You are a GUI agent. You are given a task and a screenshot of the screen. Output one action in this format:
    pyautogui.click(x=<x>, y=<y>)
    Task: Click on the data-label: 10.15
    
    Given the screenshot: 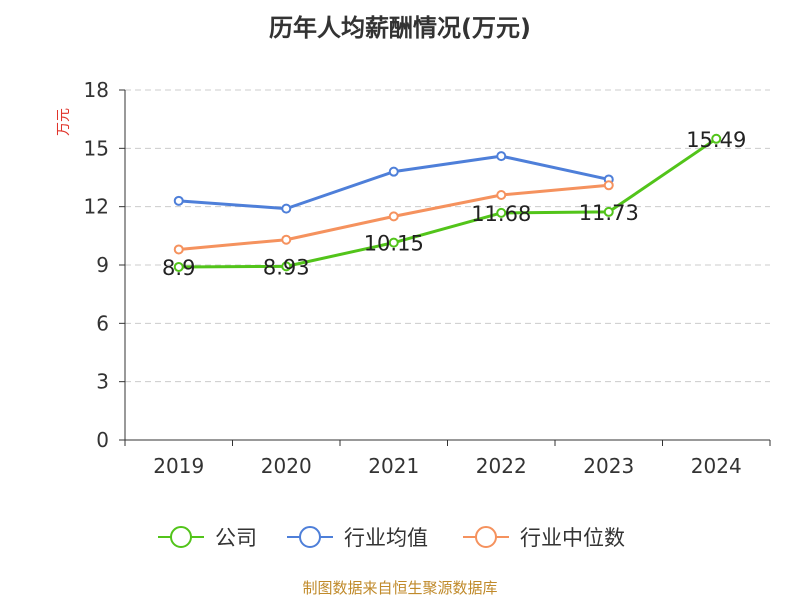 What is the action you would take?
    pyautogui.click(x=394, y=244)
    